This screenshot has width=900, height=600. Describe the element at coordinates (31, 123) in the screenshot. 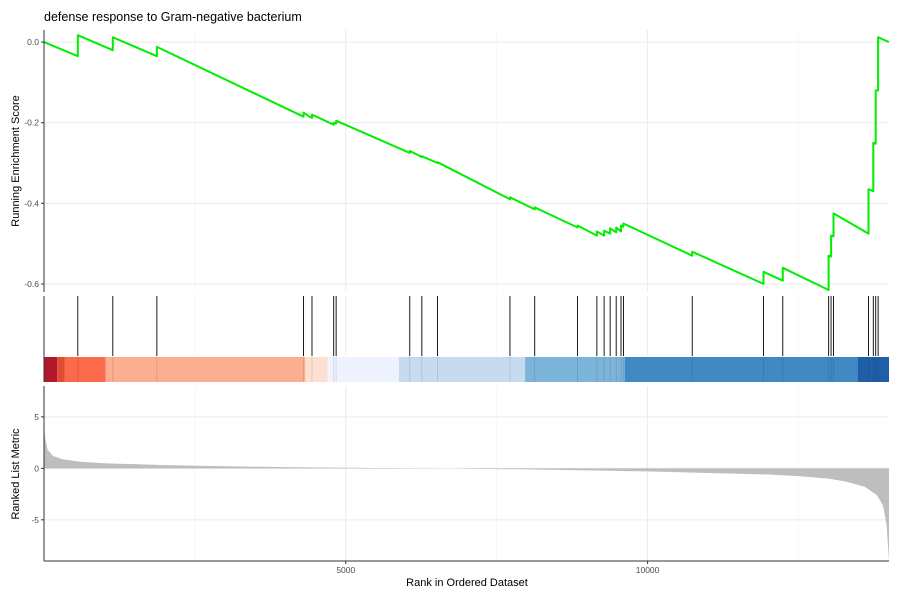

I see `enrichment-y-tick-label: -0.2` at that location.